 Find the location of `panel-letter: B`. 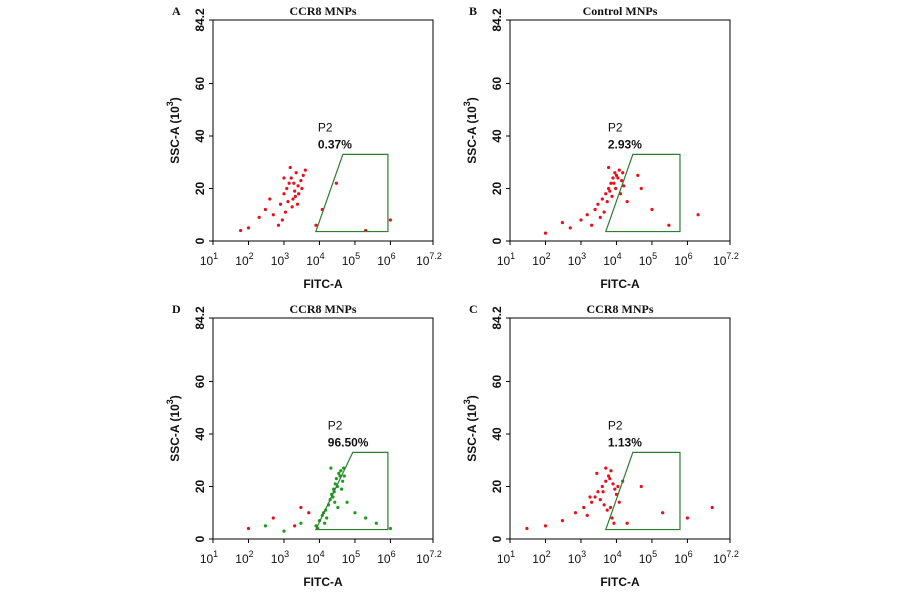

panel-letter: B is located at coordinates (473, 11).